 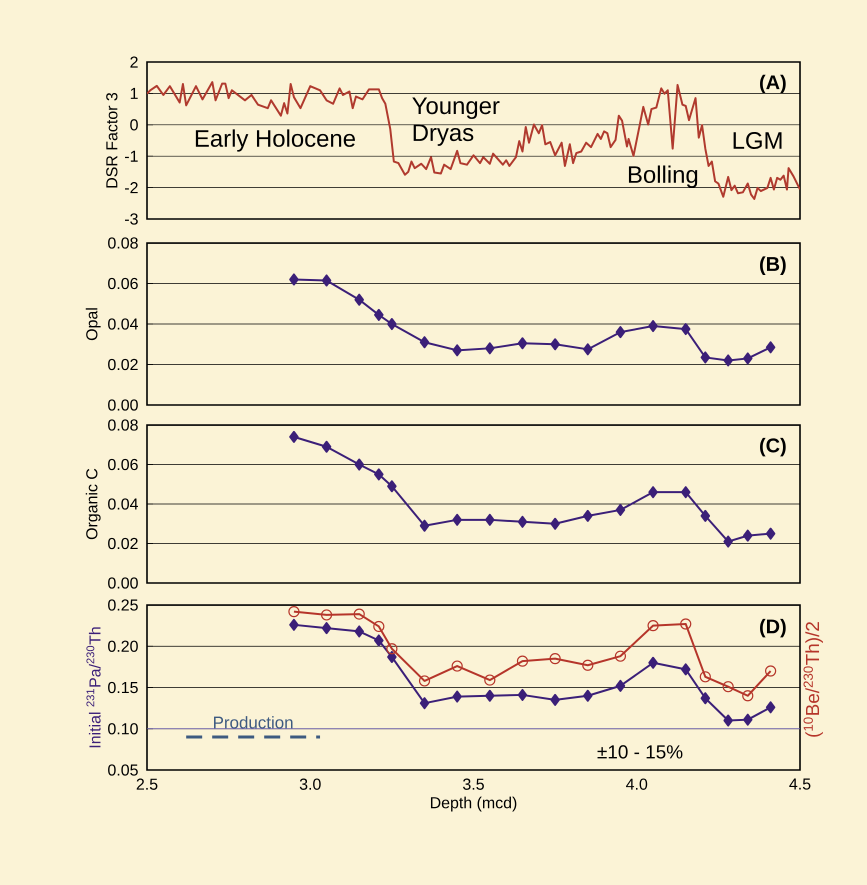 What do you see at coordinates (637, 784) in the screenshot?
I see `x-tick-label: 4.0` at bounding box center [637, 784].